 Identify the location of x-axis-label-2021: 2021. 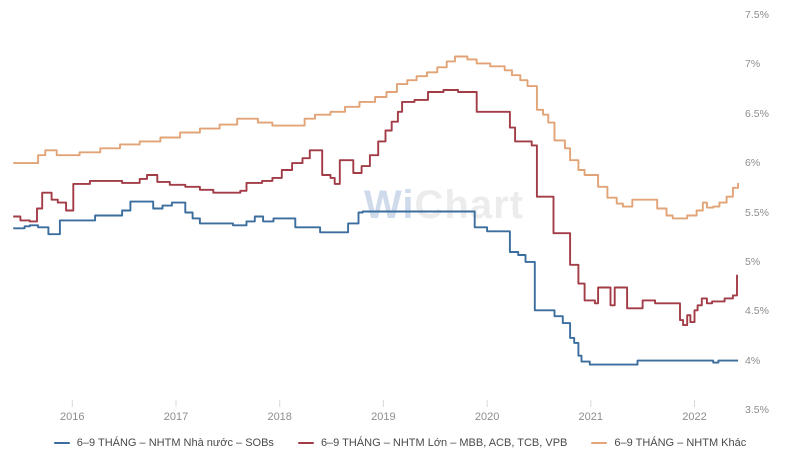
(591, 417).